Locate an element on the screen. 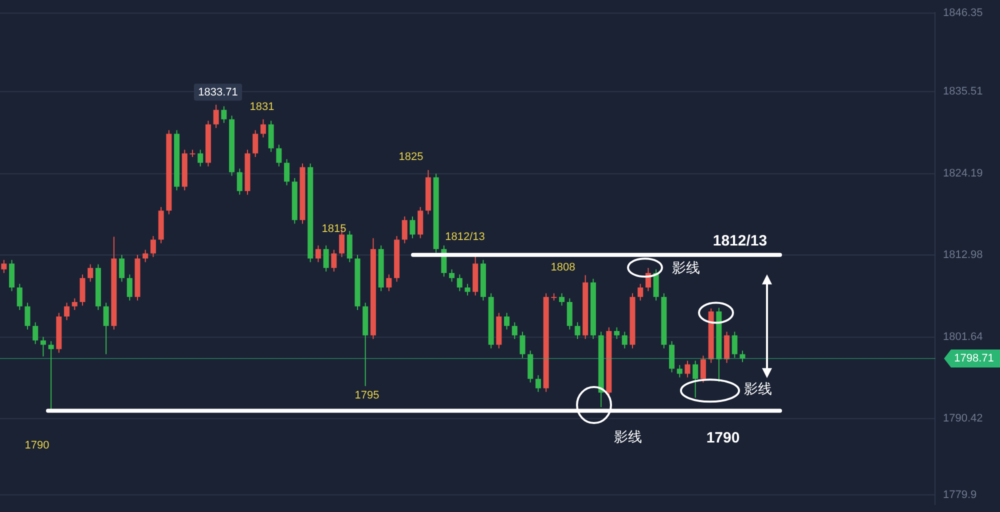  annotation: 1825 is located at coordinates (411, 156).